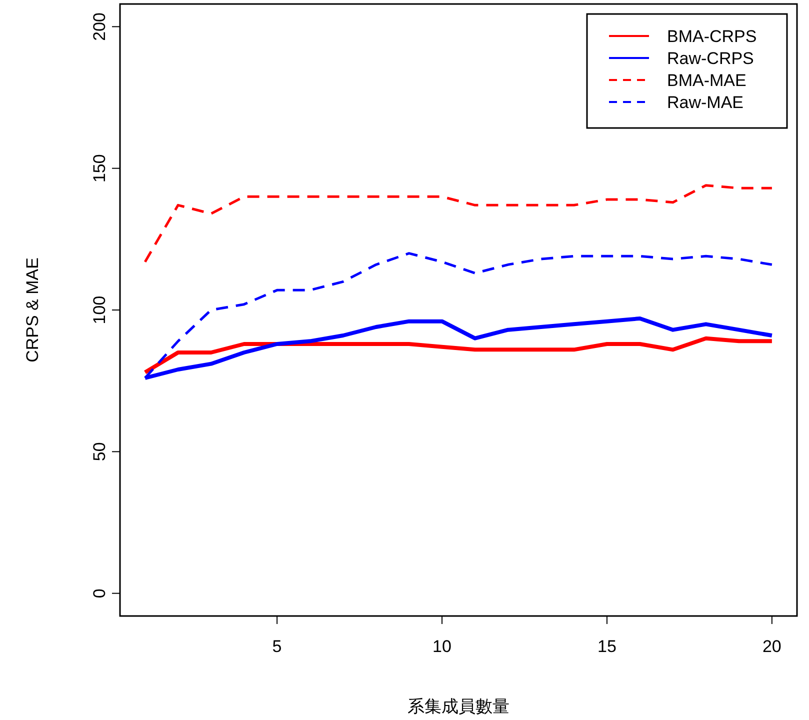 The height and width of the screenshot is (720, 809). Describe the element at coordinates (277, 646) in the screenshot. I see `x-tick-label: 5` at that location.